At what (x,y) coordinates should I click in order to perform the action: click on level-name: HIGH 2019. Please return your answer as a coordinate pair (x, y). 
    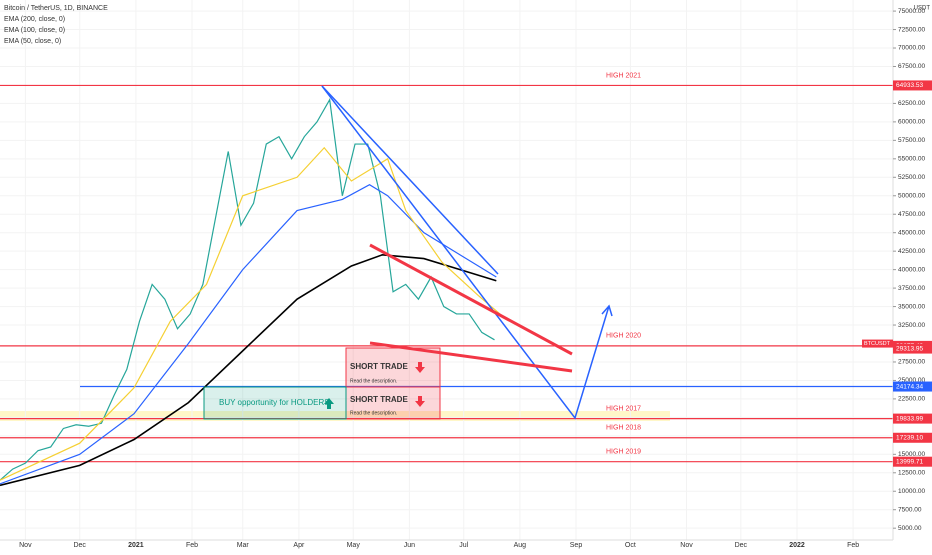
    Looking at the image, I should click on (623, 452).